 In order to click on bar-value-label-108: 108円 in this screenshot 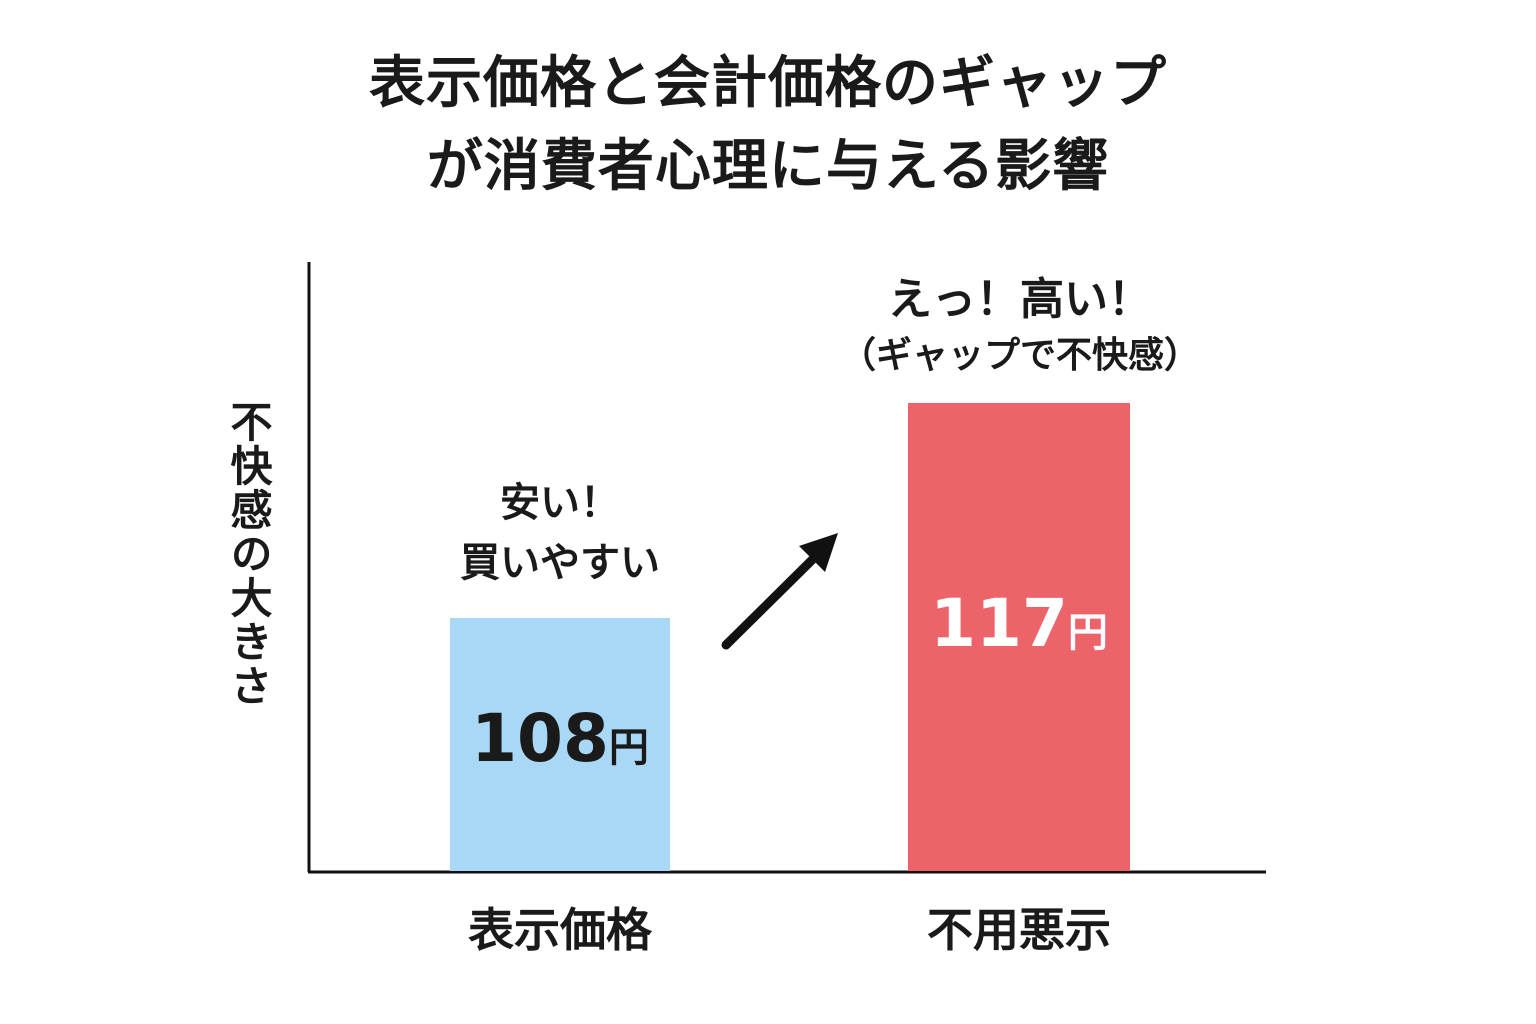, I will do `click(560, 738)`.